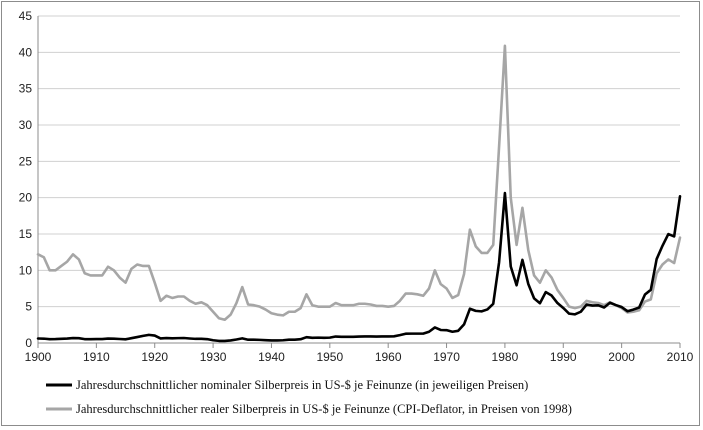 This screenshot has width=703, height=430. What do you see at coordinates (388, 357) in the screenshot?
I see `x-tick-label: 1960` at bounding box center [388, 357].